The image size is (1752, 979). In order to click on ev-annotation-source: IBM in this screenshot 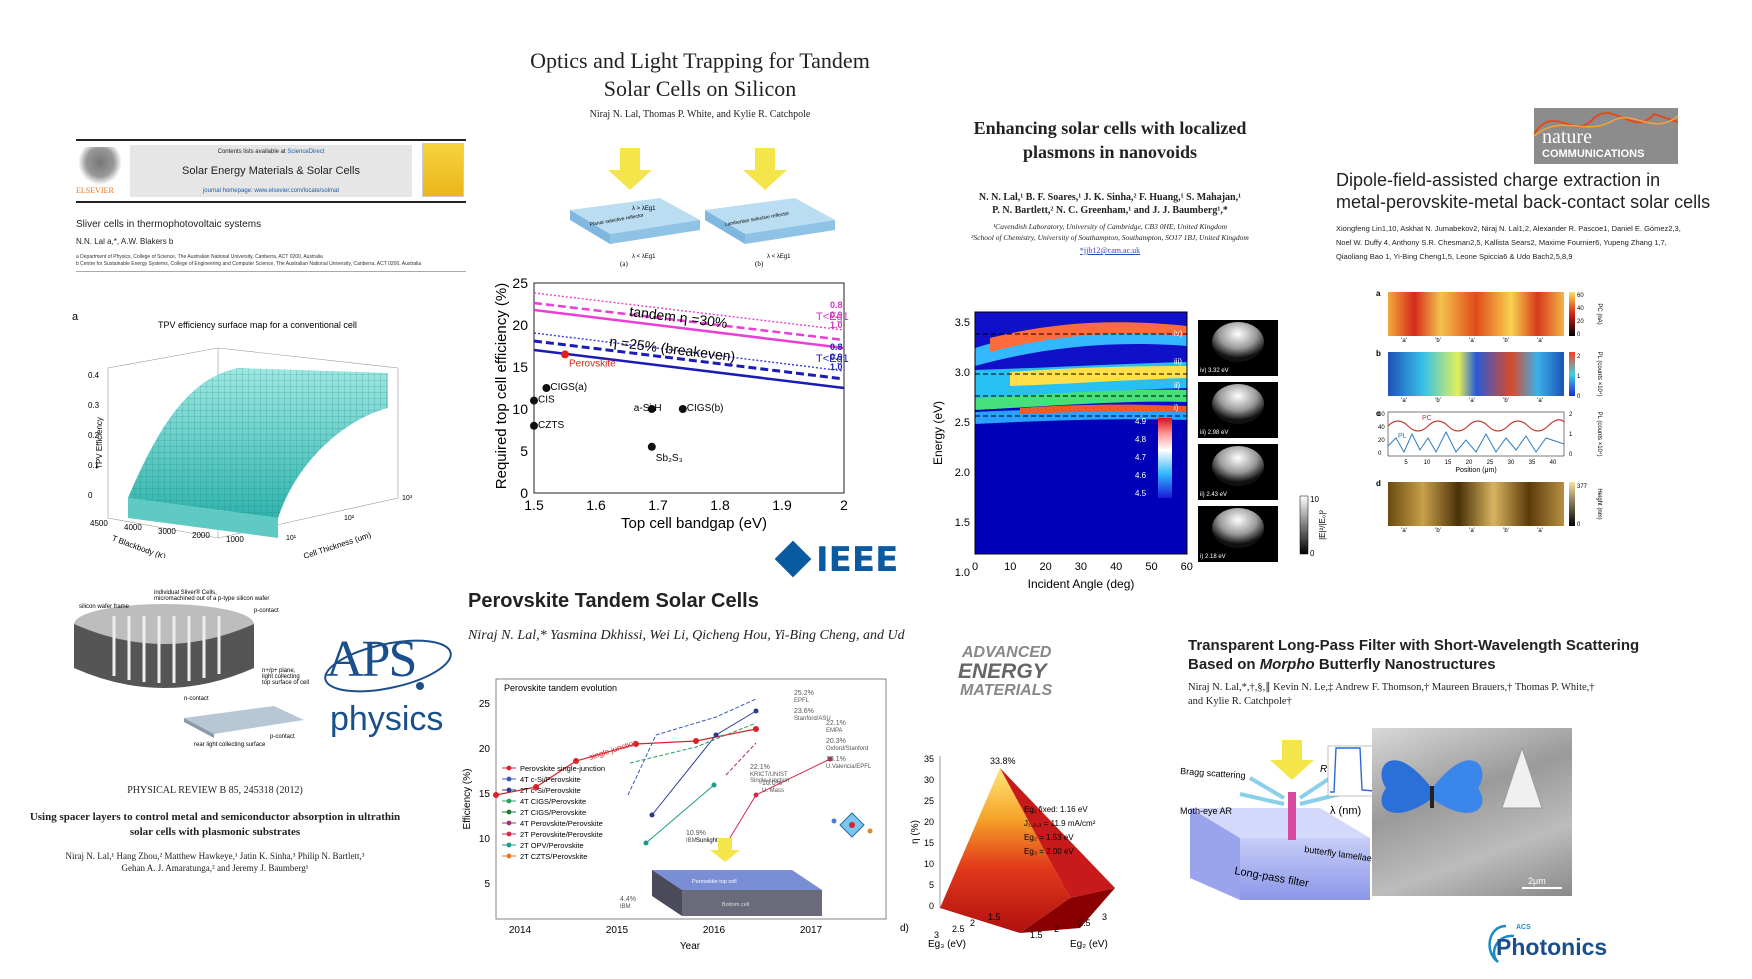, I will do `click(625, 907)`.